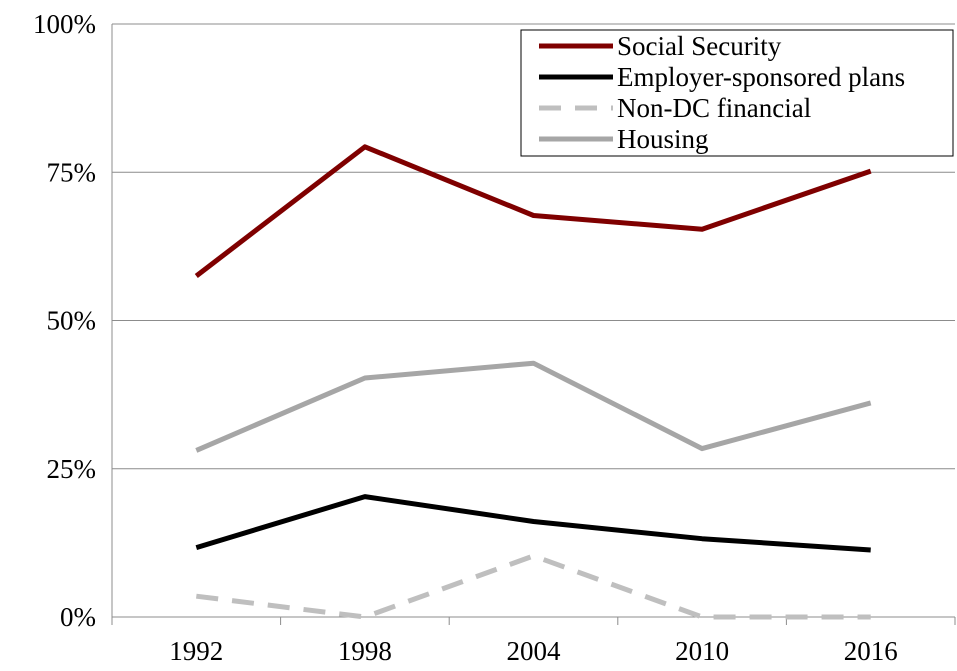  I want to click on x-tick-label: 2010, so click(702, 651).